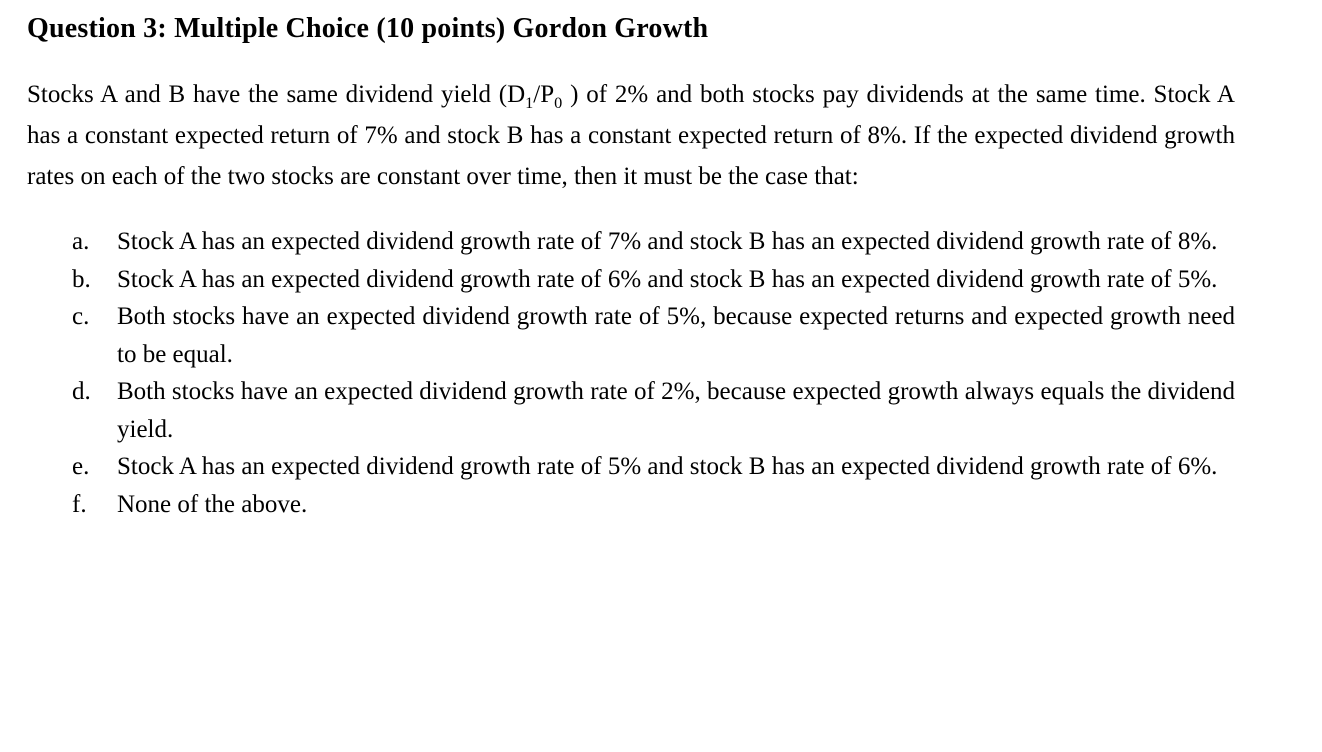 This screenshot has height=752, width=1322. I want to click on option-item-f: f. None of the above., so click(653, 505).